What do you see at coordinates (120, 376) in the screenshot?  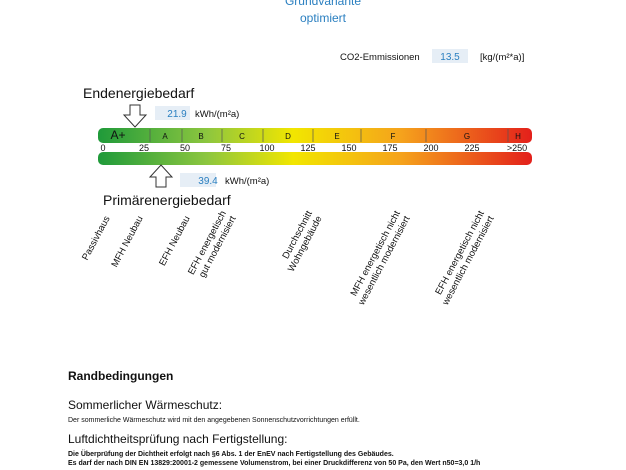 I see `section-title: Randbedingungen` at bounding box center [120, 376].